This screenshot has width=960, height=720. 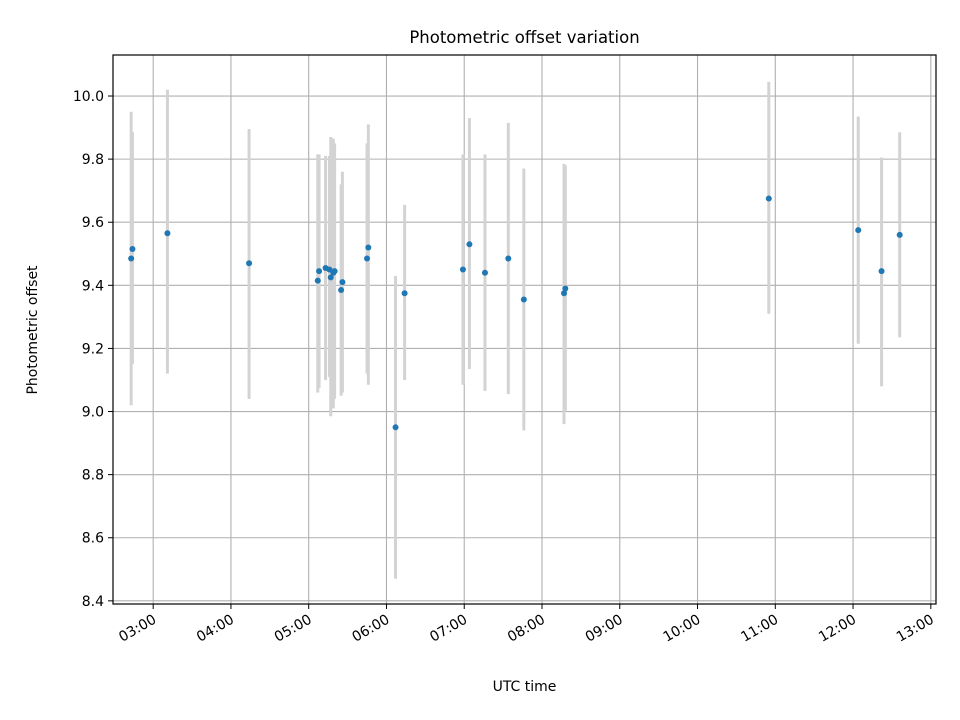 I want to click on y-tick-label: 8.6, so click(x=93, y=539).